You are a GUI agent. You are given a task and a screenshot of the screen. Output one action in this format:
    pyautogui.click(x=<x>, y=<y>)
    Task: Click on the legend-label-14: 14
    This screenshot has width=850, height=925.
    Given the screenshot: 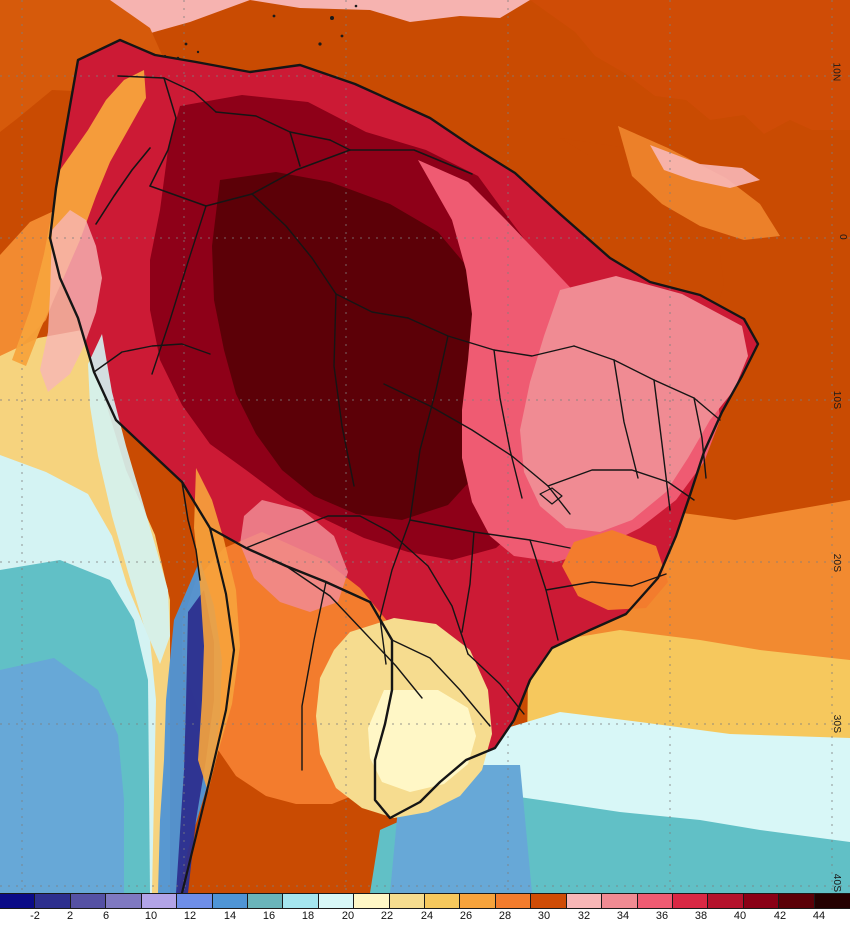 What is the action you would take?
    pyautogui.click(x=230, y=916)
    